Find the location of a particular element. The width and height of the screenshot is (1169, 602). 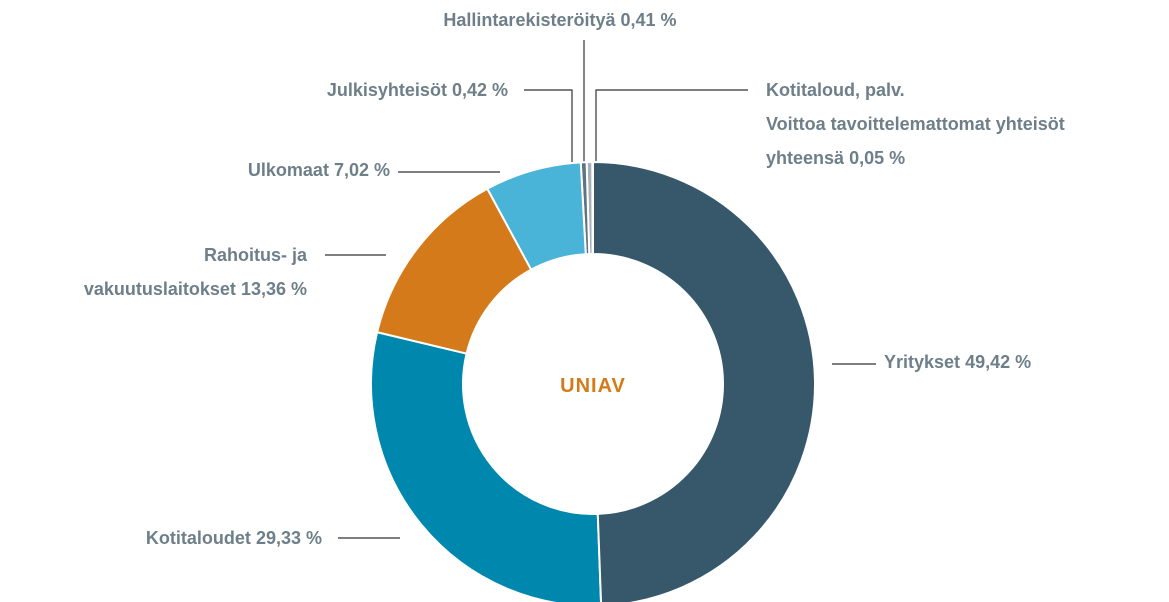

category-name: Hallintarekisteröityä is located at coordinates (529, 20).